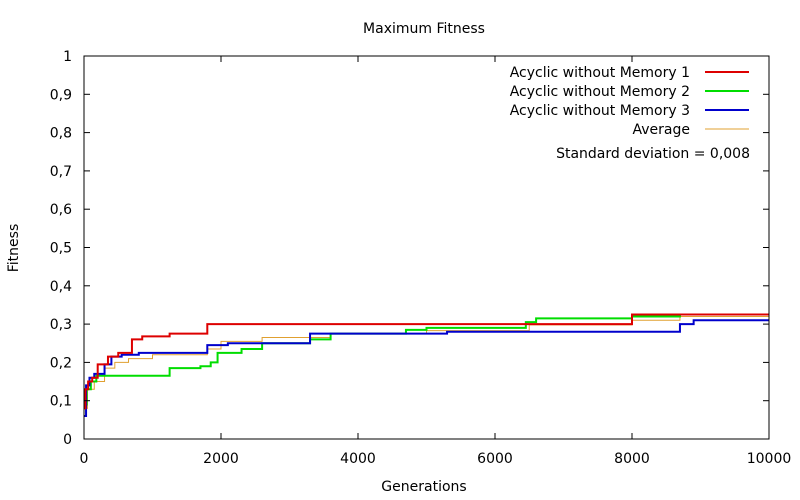 The image size is (800, 500). Describe the element at coordinates (67, 57) in the screenshot. I see `y-tick-label: 1` at that location.